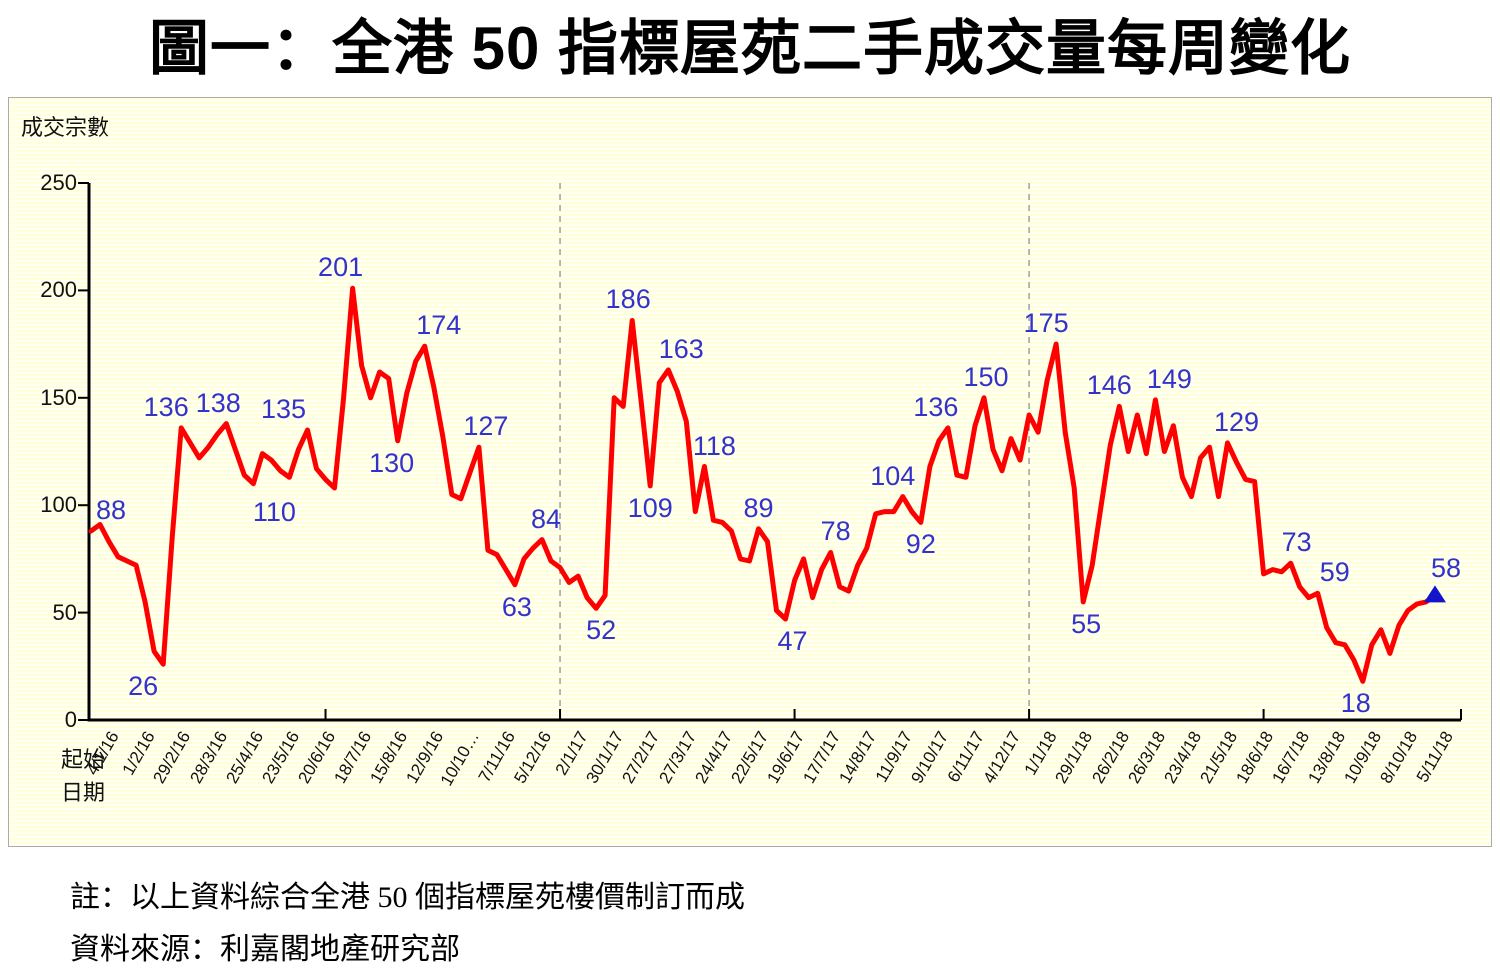 The width and height of the screenshot is (1500, 975). Describe the element at coordinates (64, 612) in the screenshot. I see `y-tick-label: 50` at that location.